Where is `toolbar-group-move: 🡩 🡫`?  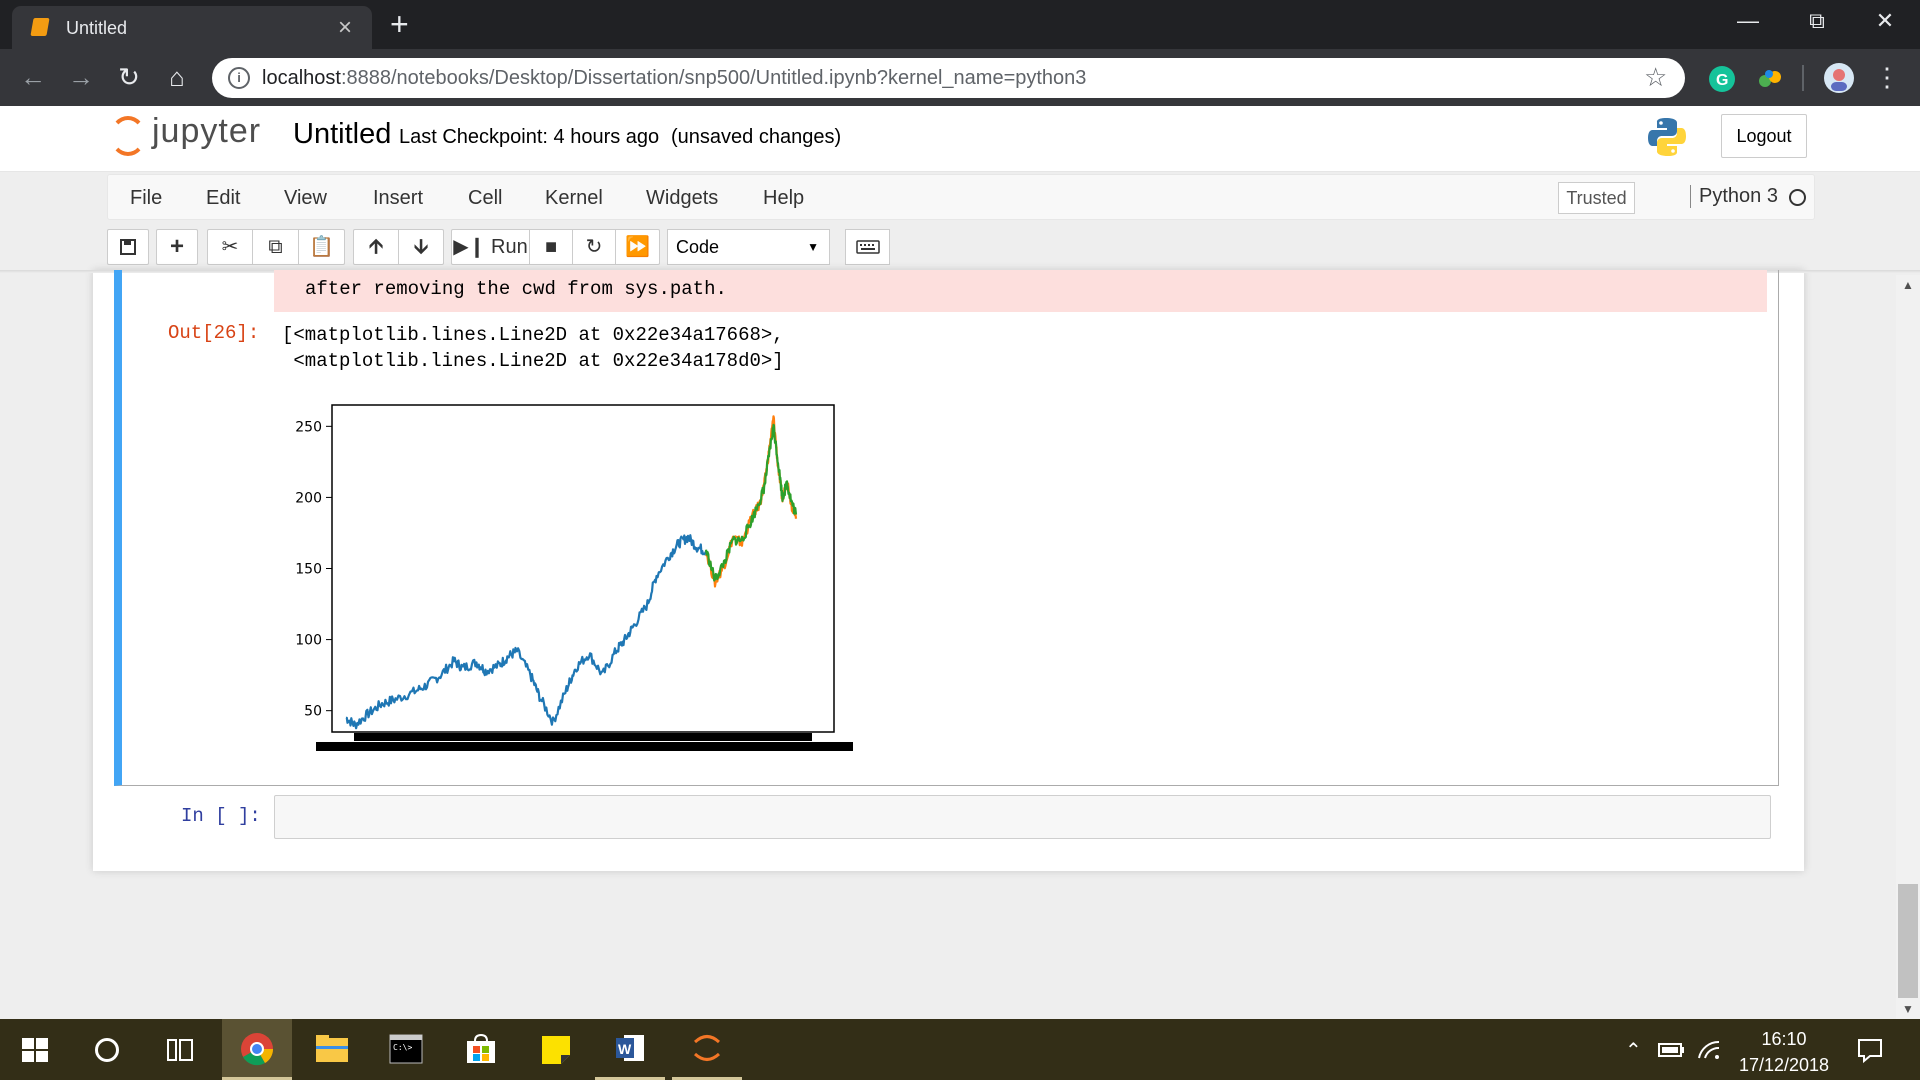
toolbar-group-move: 🡩 🡫 is located at coordinates (398, 247).